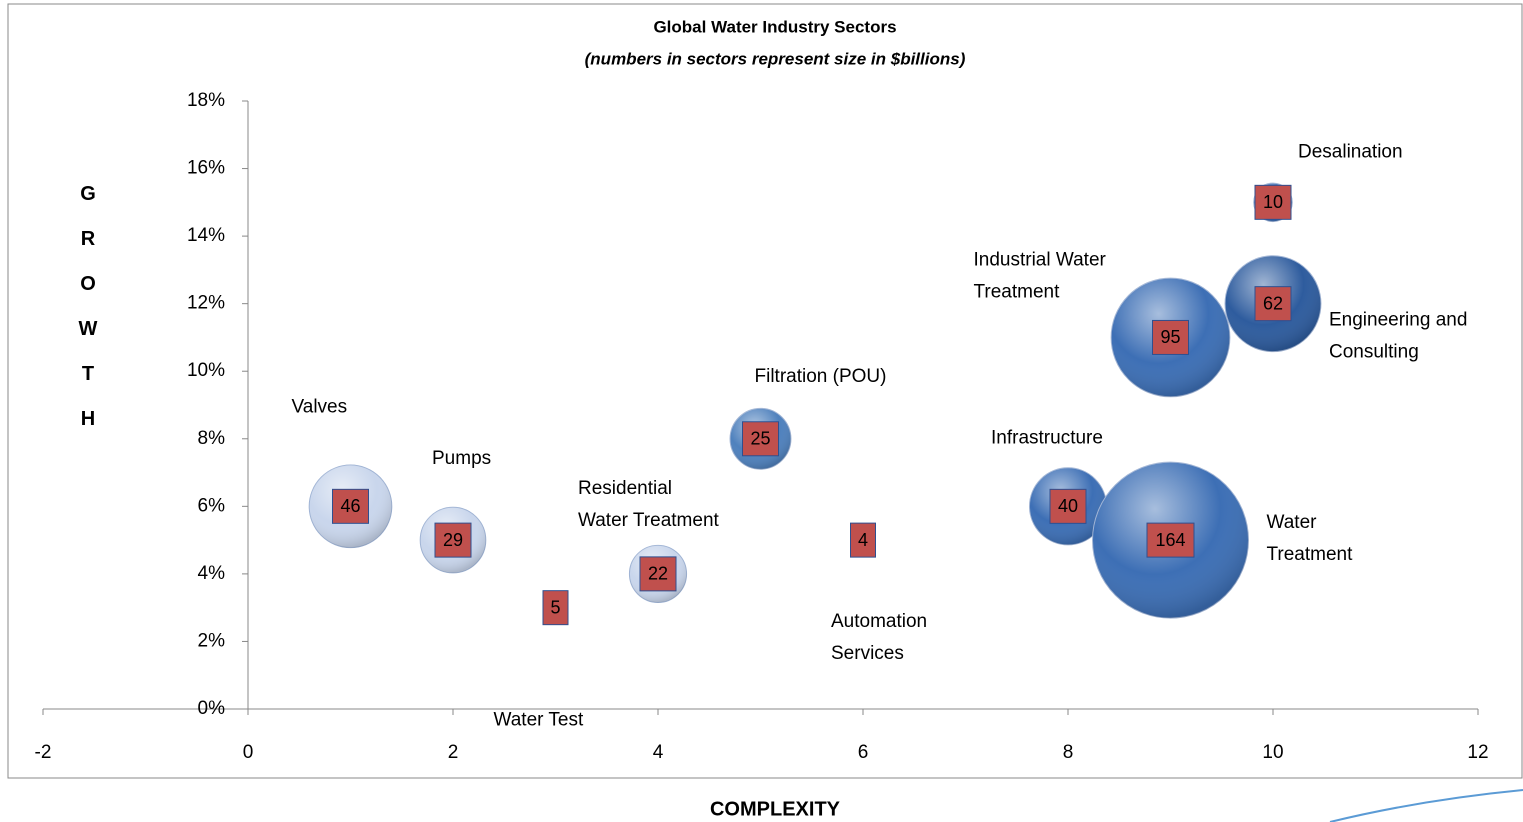 The width and height of the screenshot is (1523, 822). I want to click on point-name: Valves, so click(320, 406).